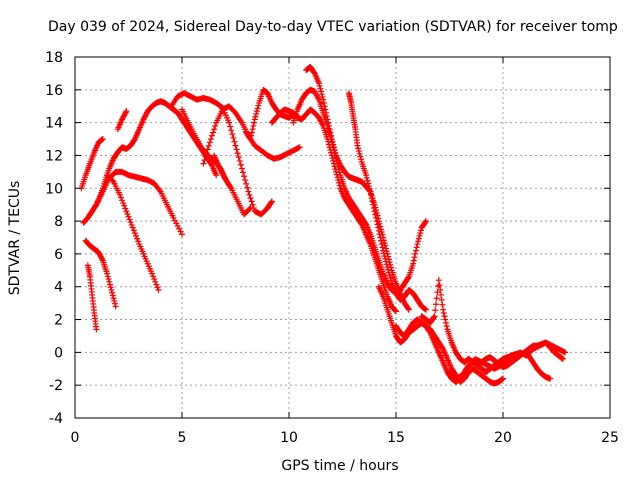 The image size is (640, 480). I want to click on y-tick-label: -2, so click(56, 386).